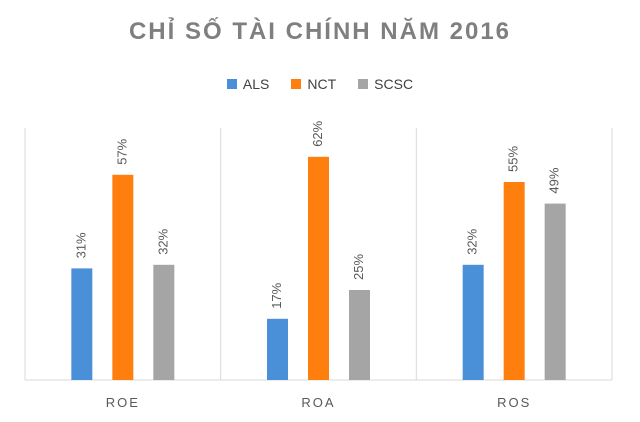 This screenshot has height=422, width=640. I want to click on bar-nct-ros, so click(514, 281).